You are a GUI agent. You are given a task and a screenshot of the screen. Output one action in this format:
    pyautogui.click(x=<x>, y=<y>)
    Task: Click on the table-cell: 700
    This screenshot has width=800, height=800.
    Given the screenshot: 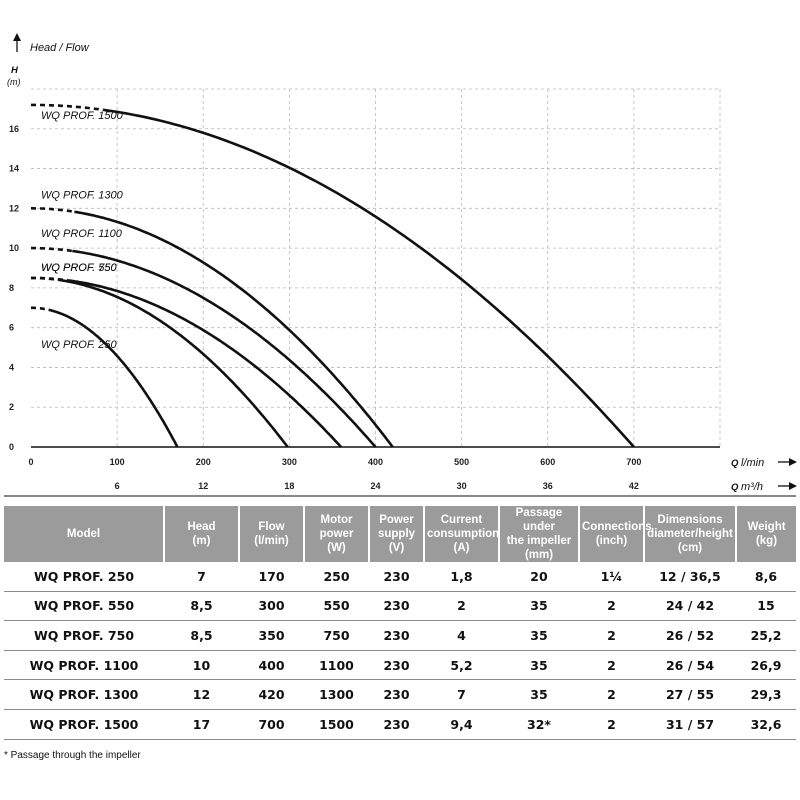 What is the action you would take?
    pyautogui.click(x=271, y=724)
    